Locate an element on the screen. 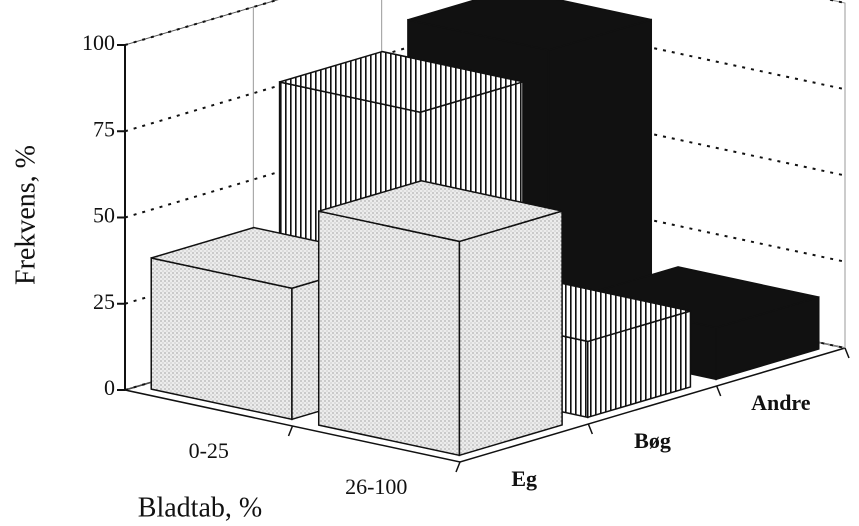 The image size is (859, 526). y-tick-label: 25 is located at coordinates (104, 301).